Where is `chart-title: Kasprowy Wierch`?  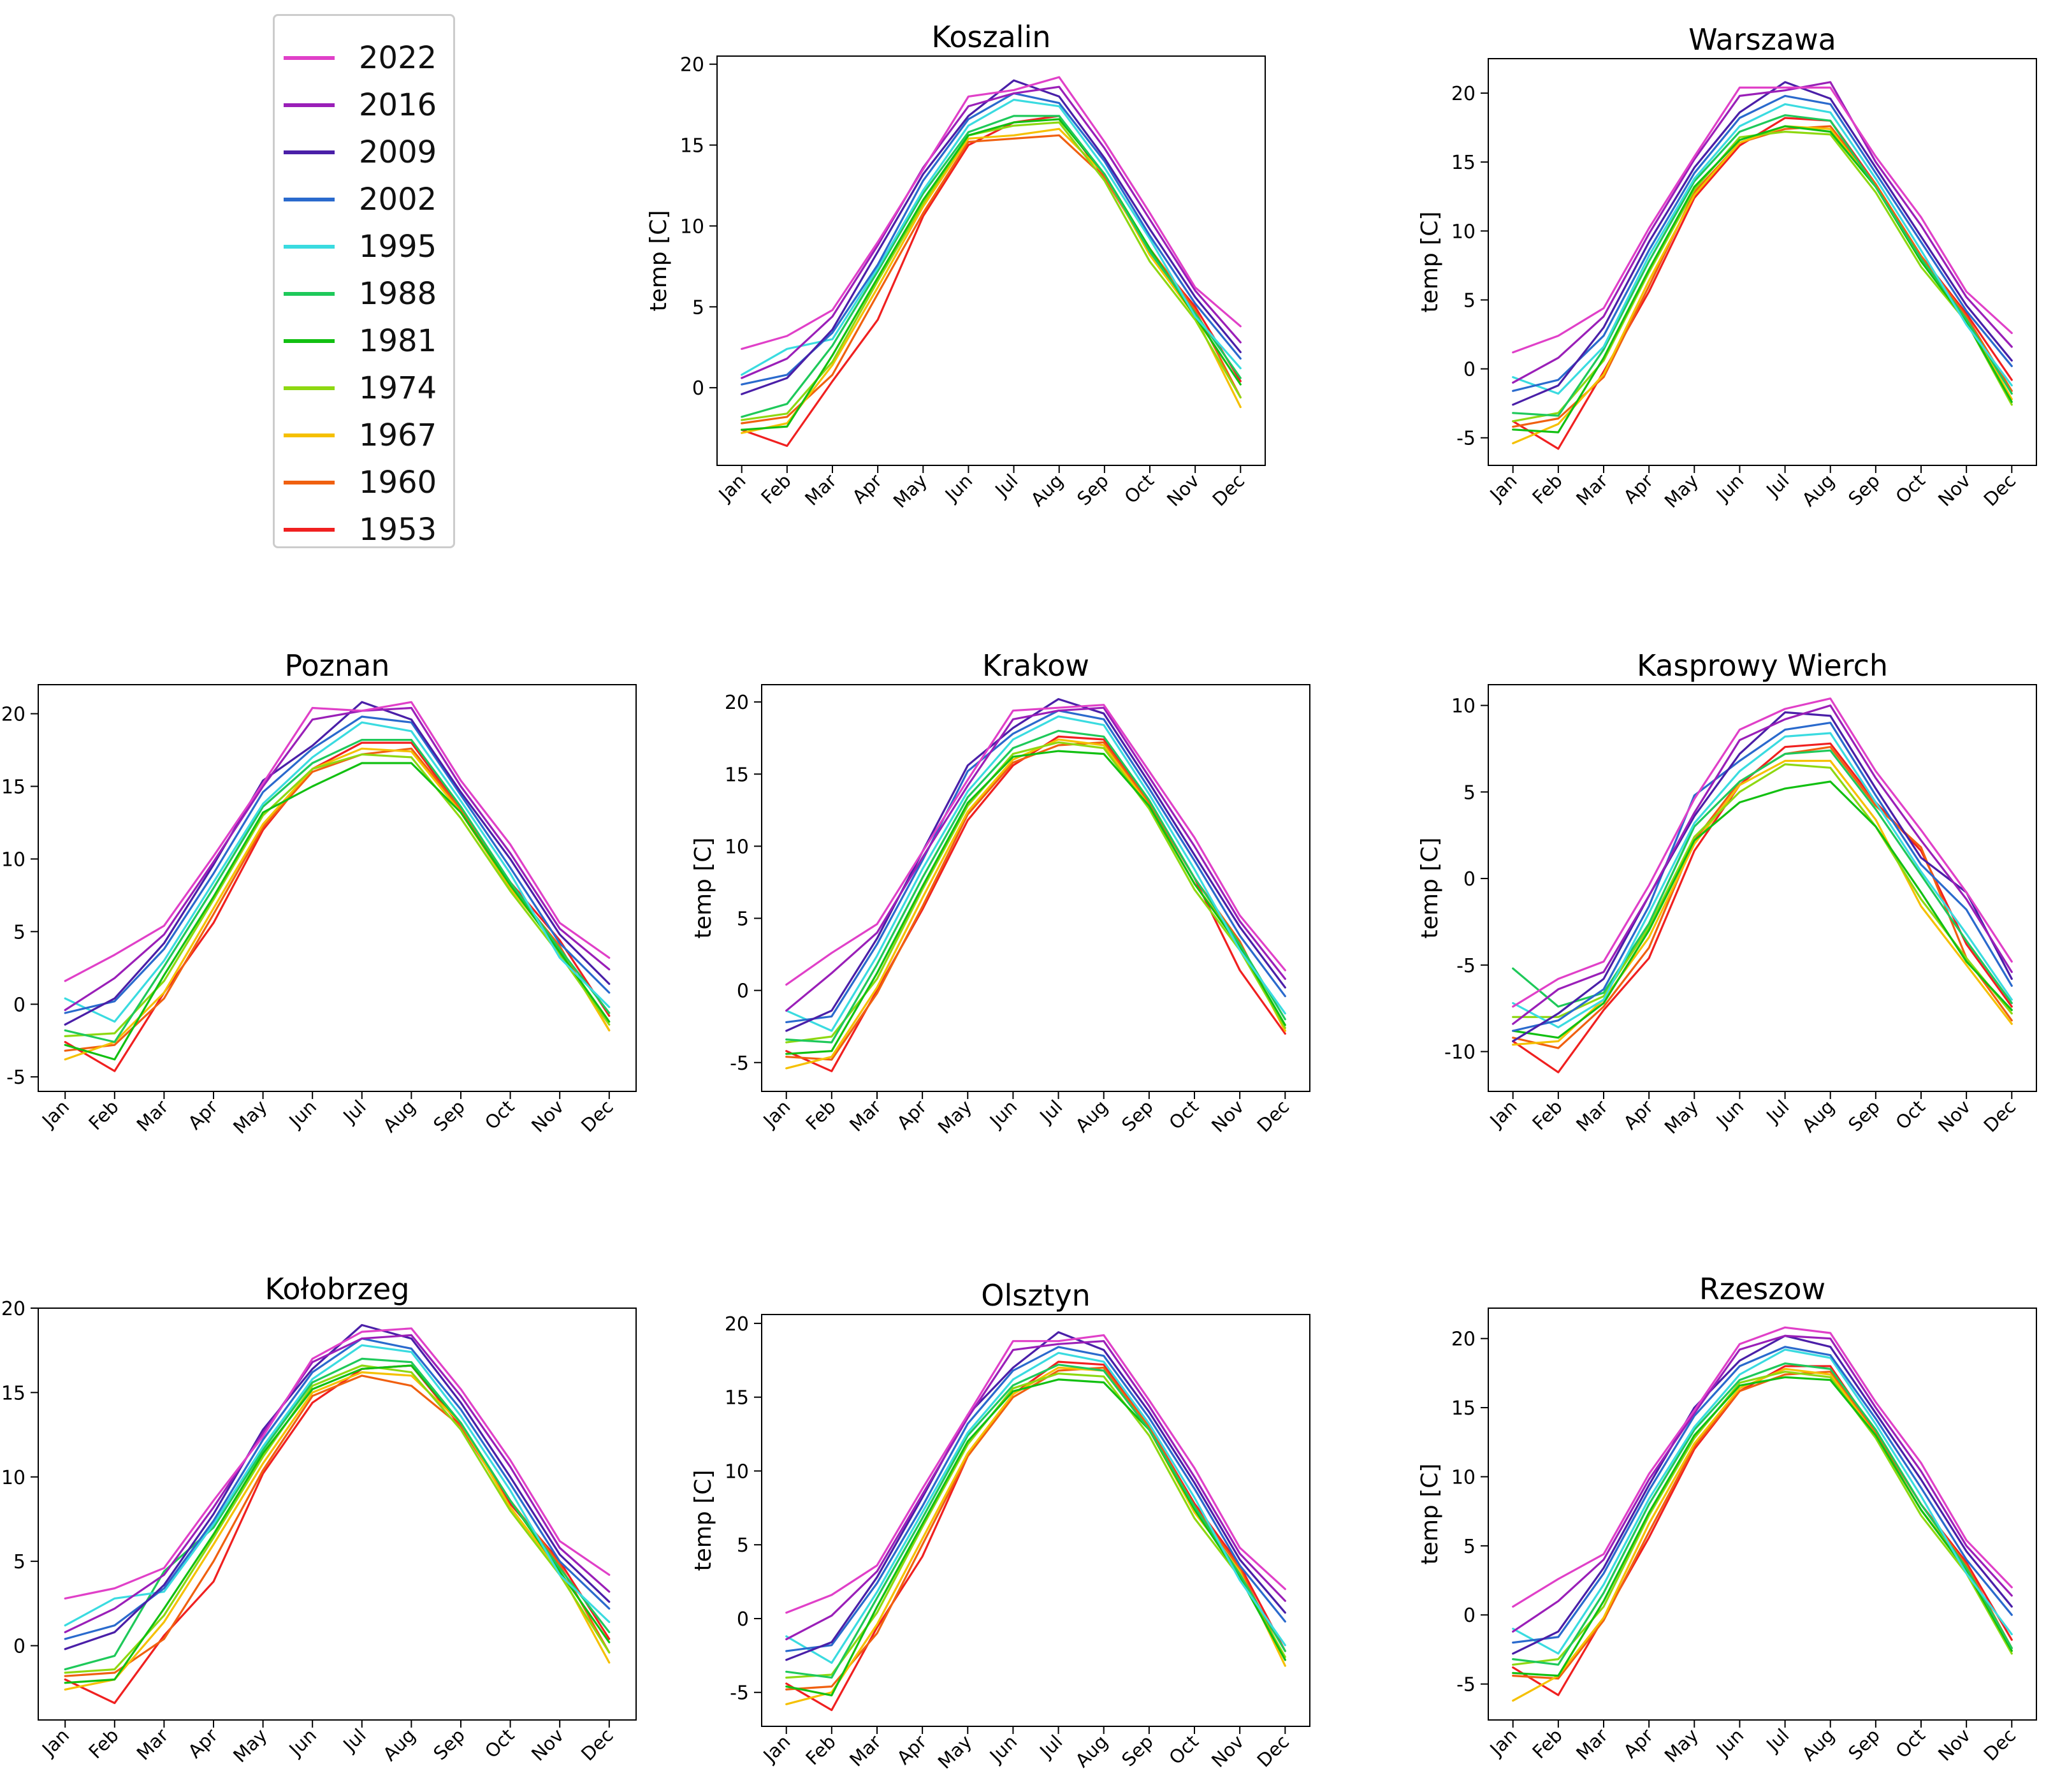
chart-title: Kasprowy Wierch is located at coordinates (1762, 665).